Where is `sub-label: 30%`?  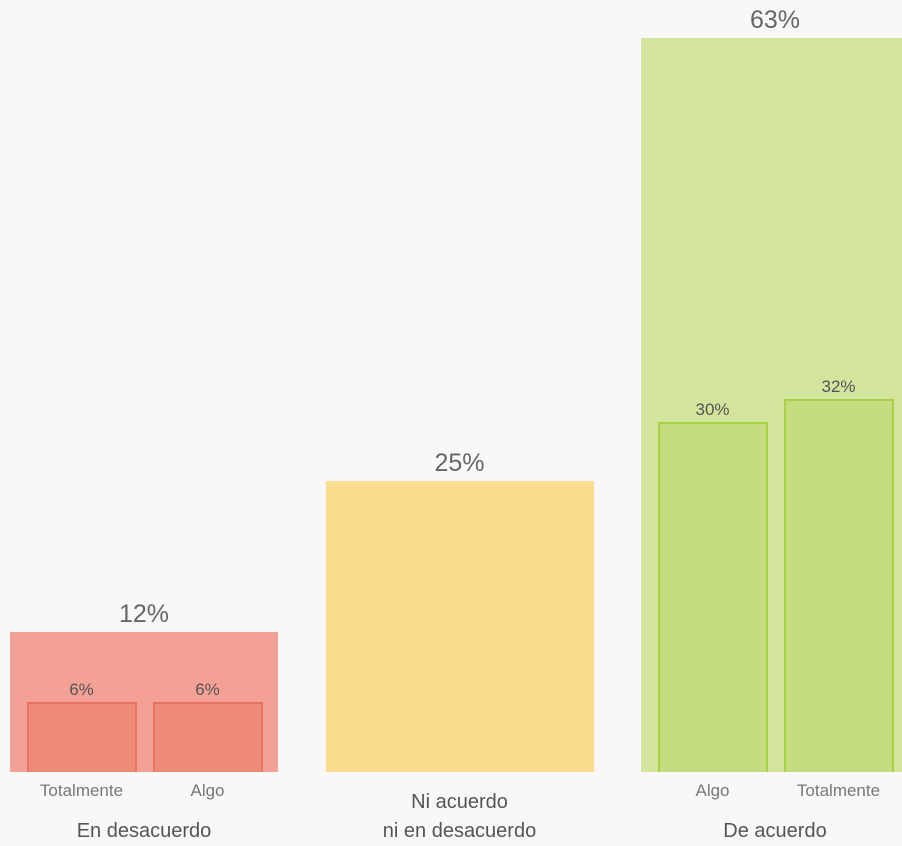 sub-label: 30% is located at coordinates (713, 410).